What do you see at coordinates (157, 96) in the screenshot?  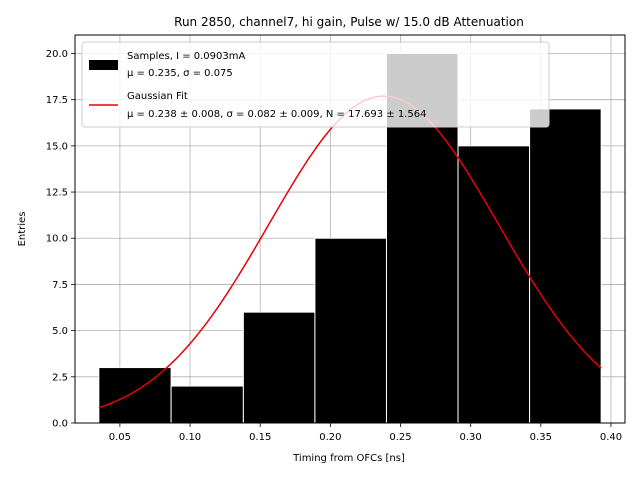 I see `legend-fit-label: Gaussian Fit` at bounding box center [157, 96].